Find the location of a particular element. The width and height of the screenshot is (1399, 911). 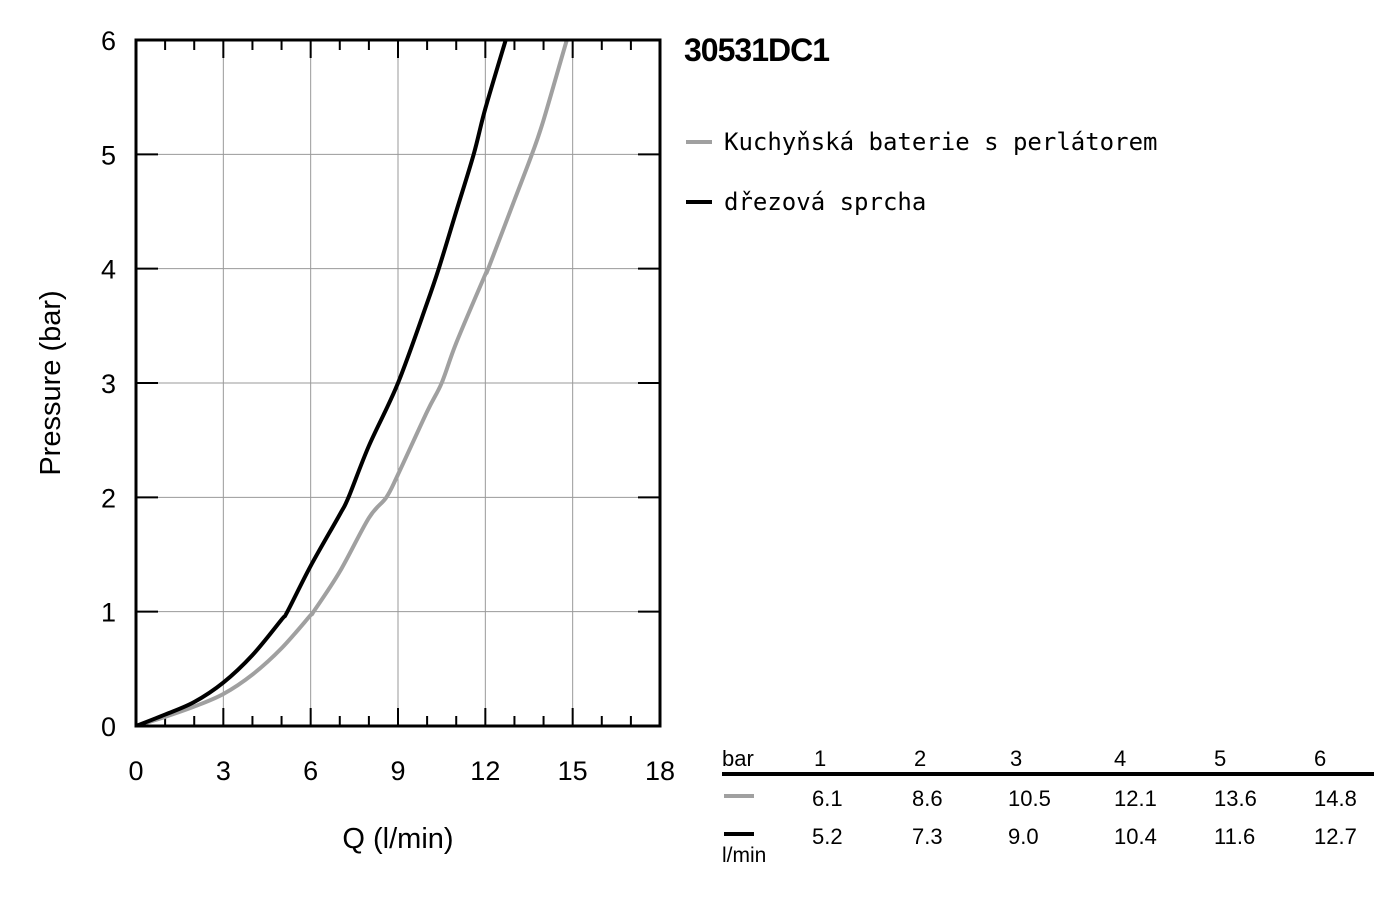

table-row-faucet: 6.1 8.6 10.5 12.1 13.6 14.8 is located at coordinates (1048, 795).